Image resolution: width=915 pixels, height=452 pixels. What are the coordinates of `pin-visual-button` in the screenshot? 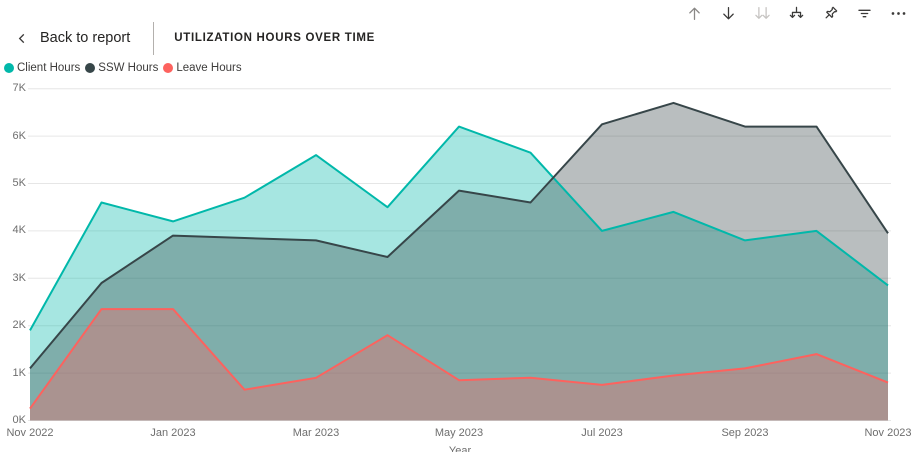 It's located at (830, 13).